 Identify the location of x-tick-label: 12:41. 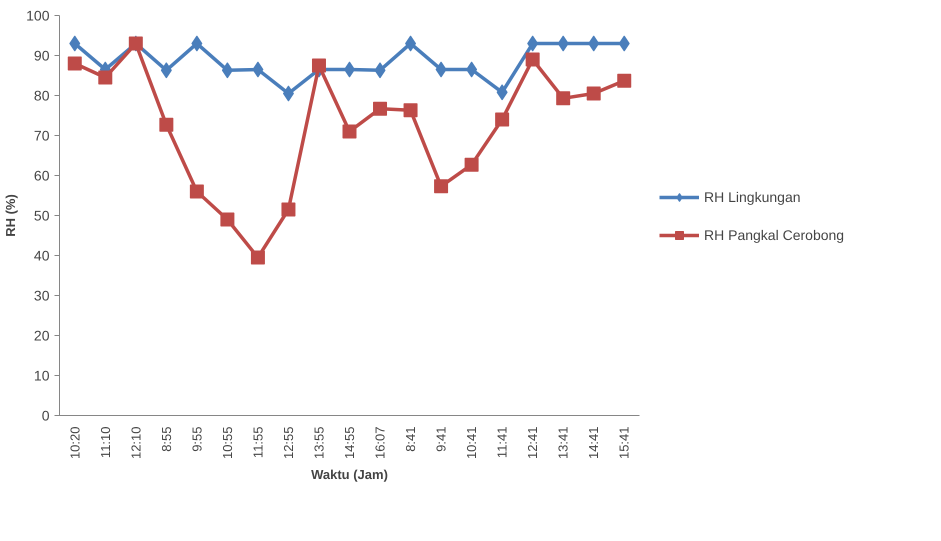
(532, 443).